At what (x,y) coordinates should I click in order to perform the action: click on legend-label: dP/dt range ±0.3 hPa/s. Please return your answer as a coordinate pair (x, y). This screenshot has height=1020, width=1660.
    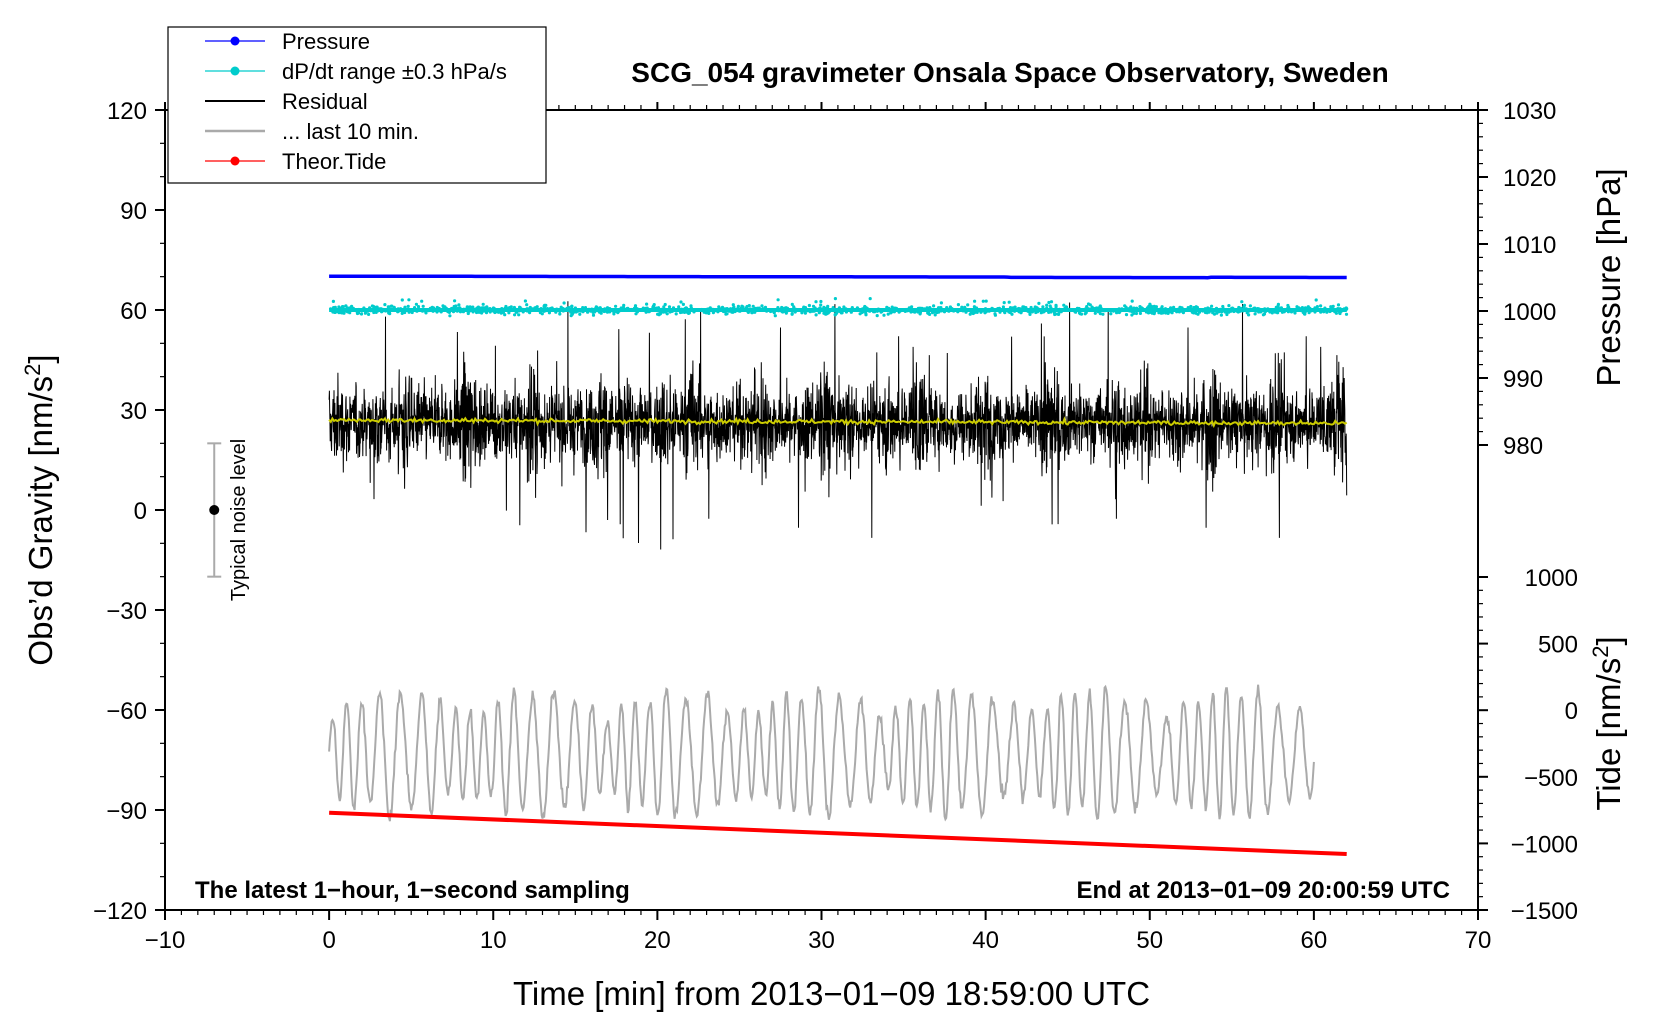
    Looking at the image, I should click on (394, 71).